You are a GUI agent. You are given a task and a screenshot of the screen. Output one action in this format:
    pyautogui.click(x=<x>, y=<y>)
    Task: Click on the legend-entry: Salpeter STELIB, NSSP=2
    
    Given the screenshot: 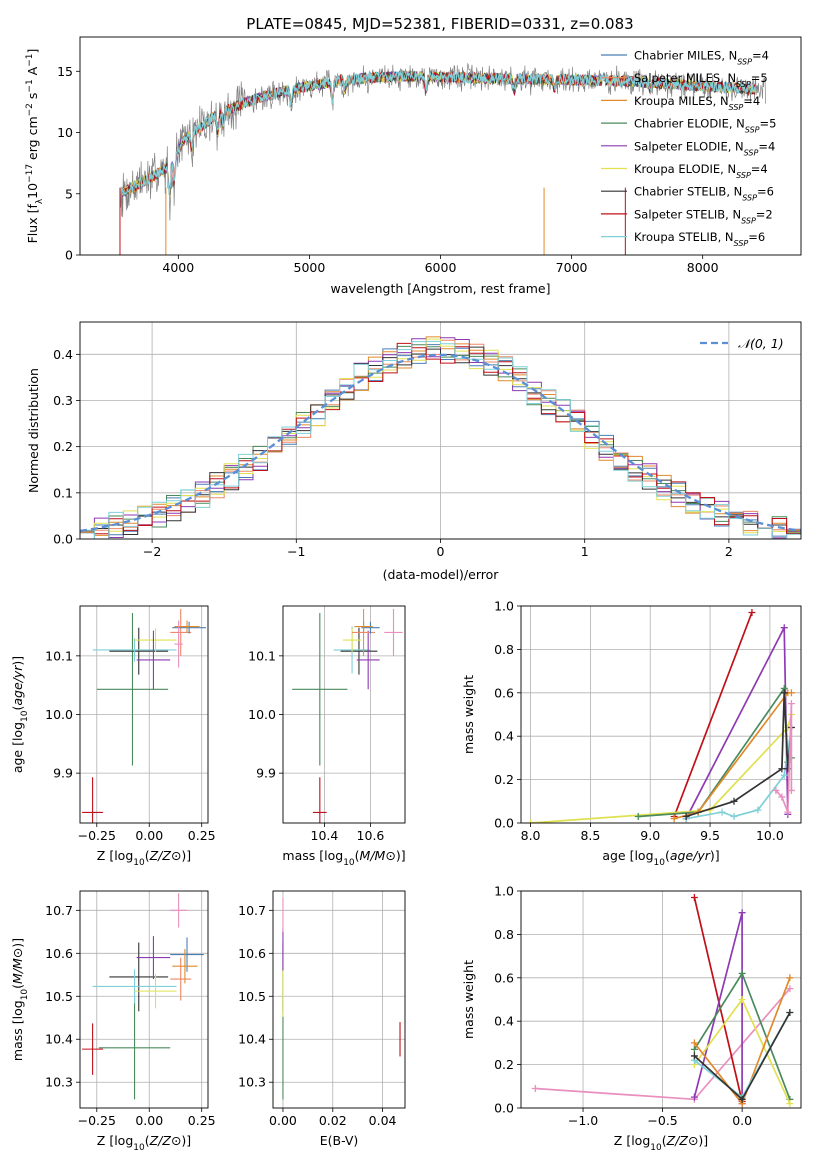 What is the action you would take?
    pyautogui.click(x=703, y=216)
    